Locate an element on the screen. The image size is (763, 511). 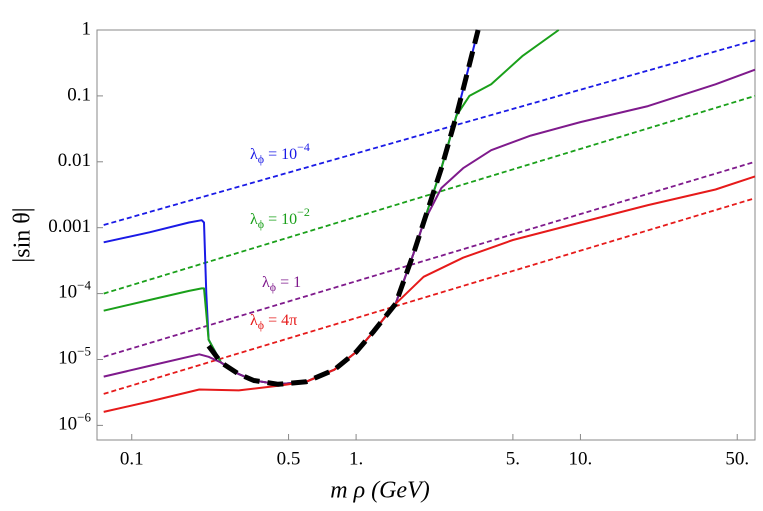
x-tick-label: 1. is located at coordinates (356, 458).